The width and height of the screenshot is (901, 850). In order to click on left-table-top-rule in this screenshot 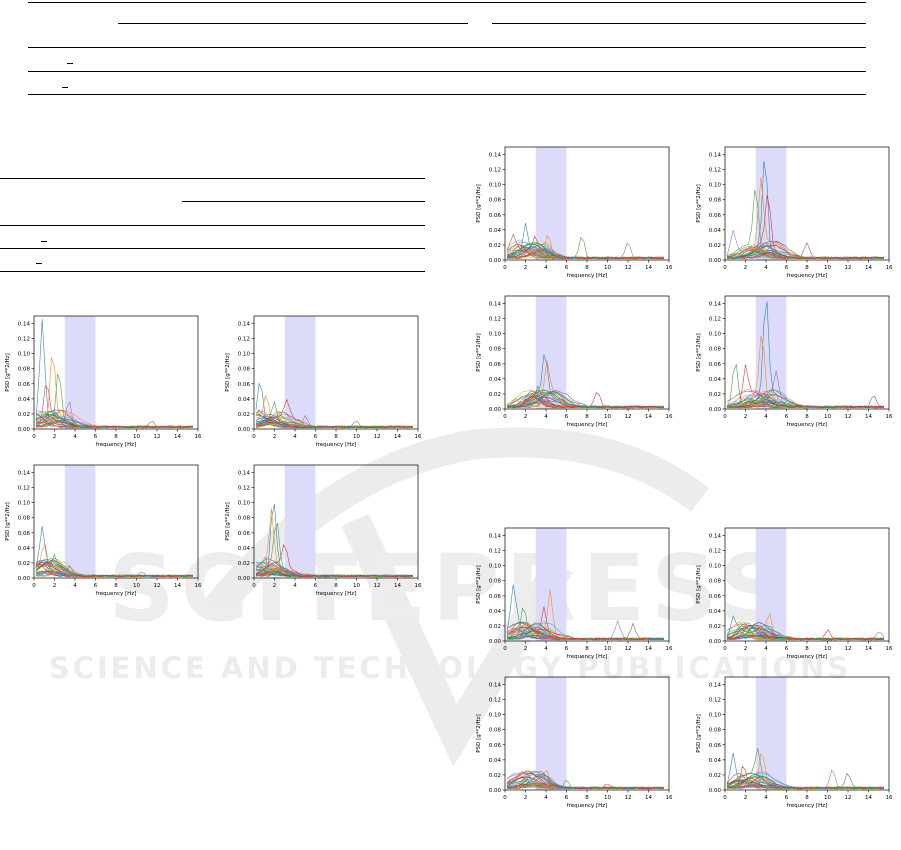, I will do `click(212, 178)`.